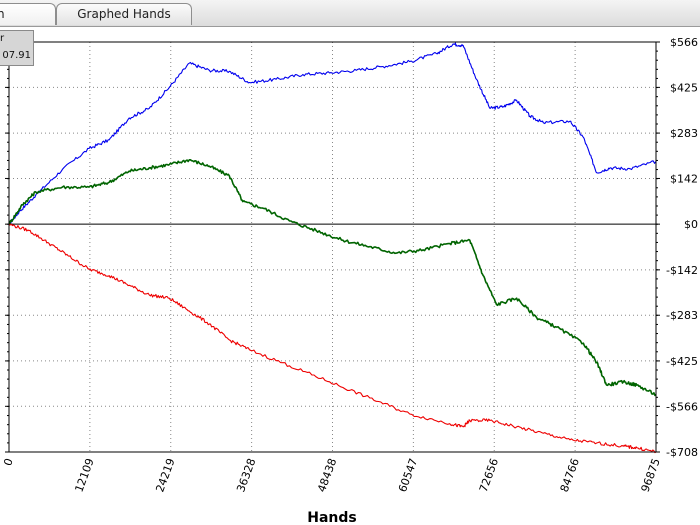  I want to click on y-tick-label: -$708, so click(682, 452).